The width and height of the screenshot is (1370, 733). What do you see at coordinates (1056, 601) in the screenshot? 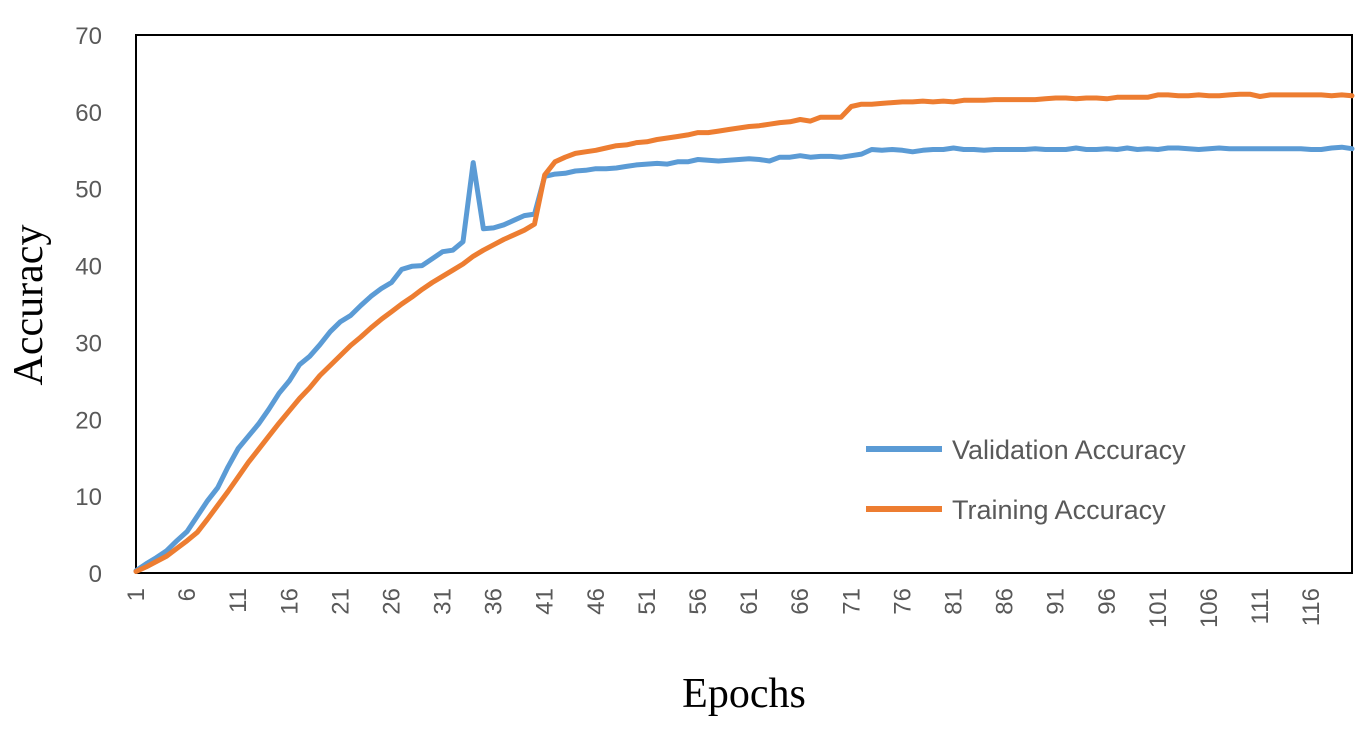
I see `x-tick-label: 91` at bounding box center [1056, 601].